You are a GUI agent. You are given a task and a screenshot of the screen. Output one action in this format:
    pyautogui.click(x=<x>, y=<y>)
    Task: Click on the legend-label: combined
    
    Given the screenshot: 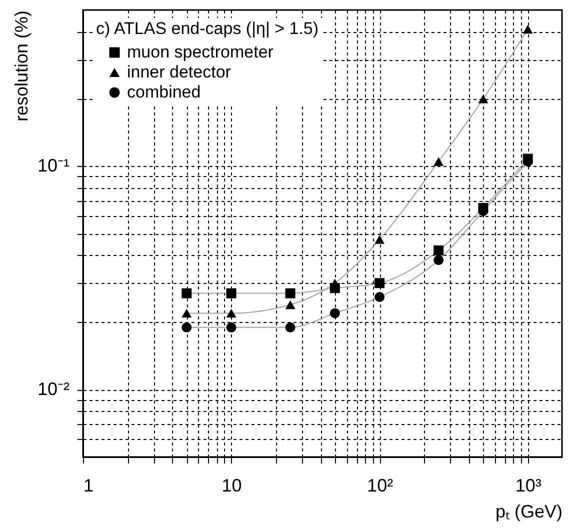 What is the action you would take?
    pyautogui.click(x=164, y=92)
    